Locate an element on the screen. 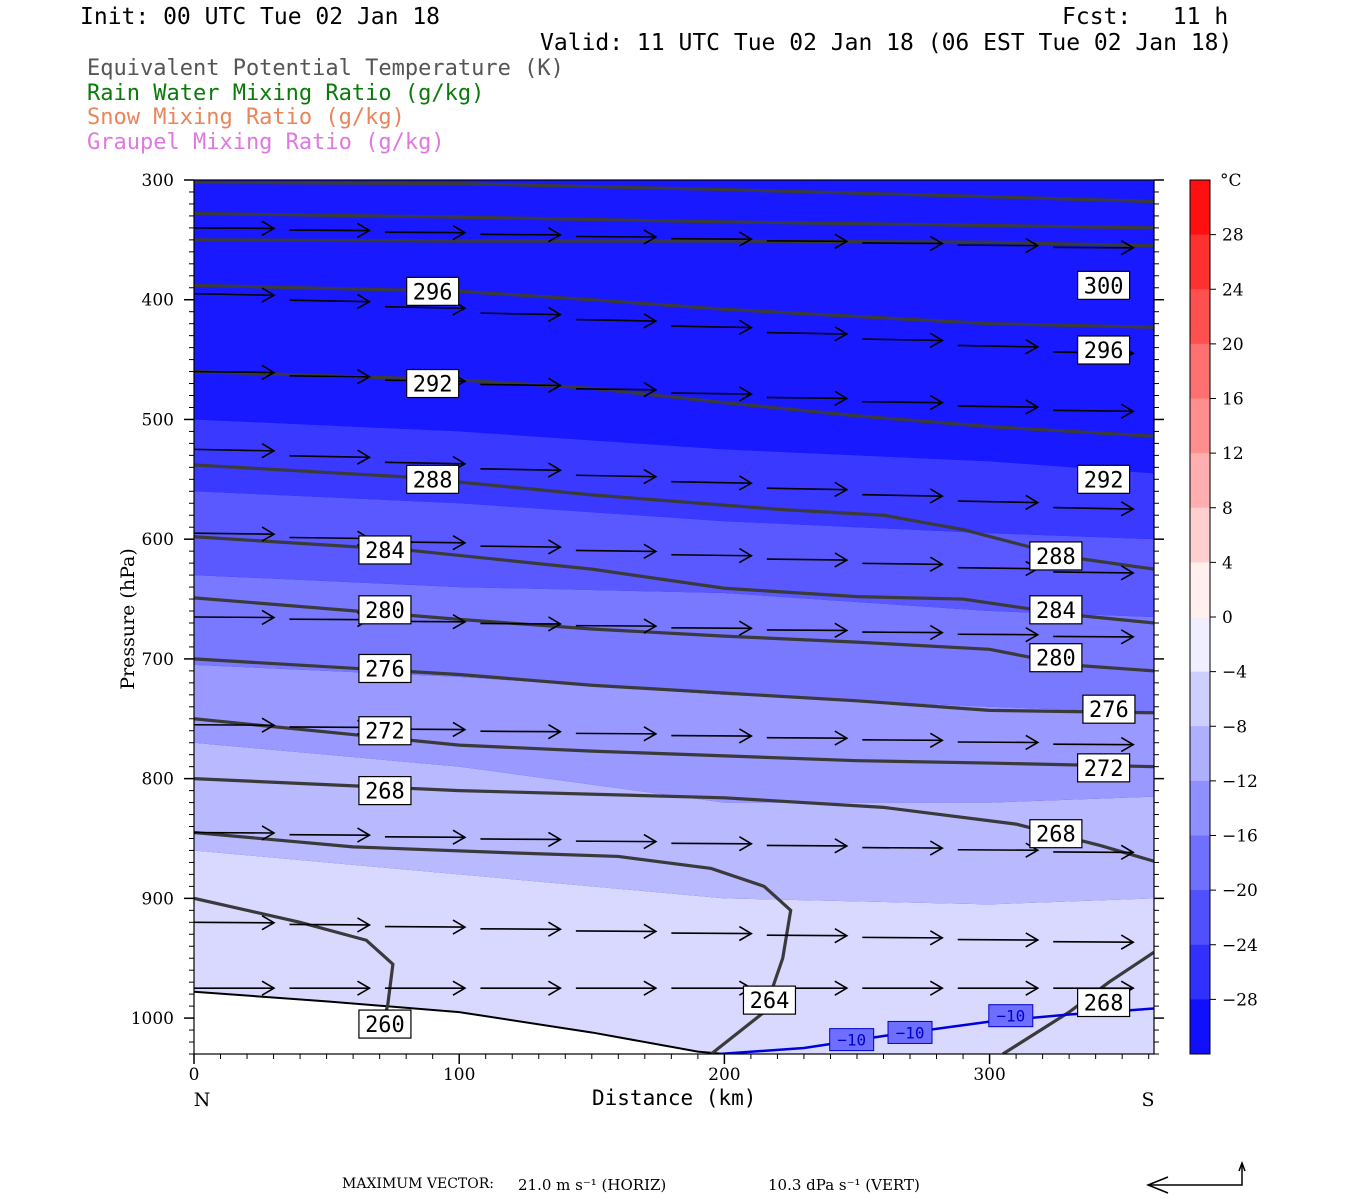  colorbar-label: −16 is located at coordinates (1240, 837).